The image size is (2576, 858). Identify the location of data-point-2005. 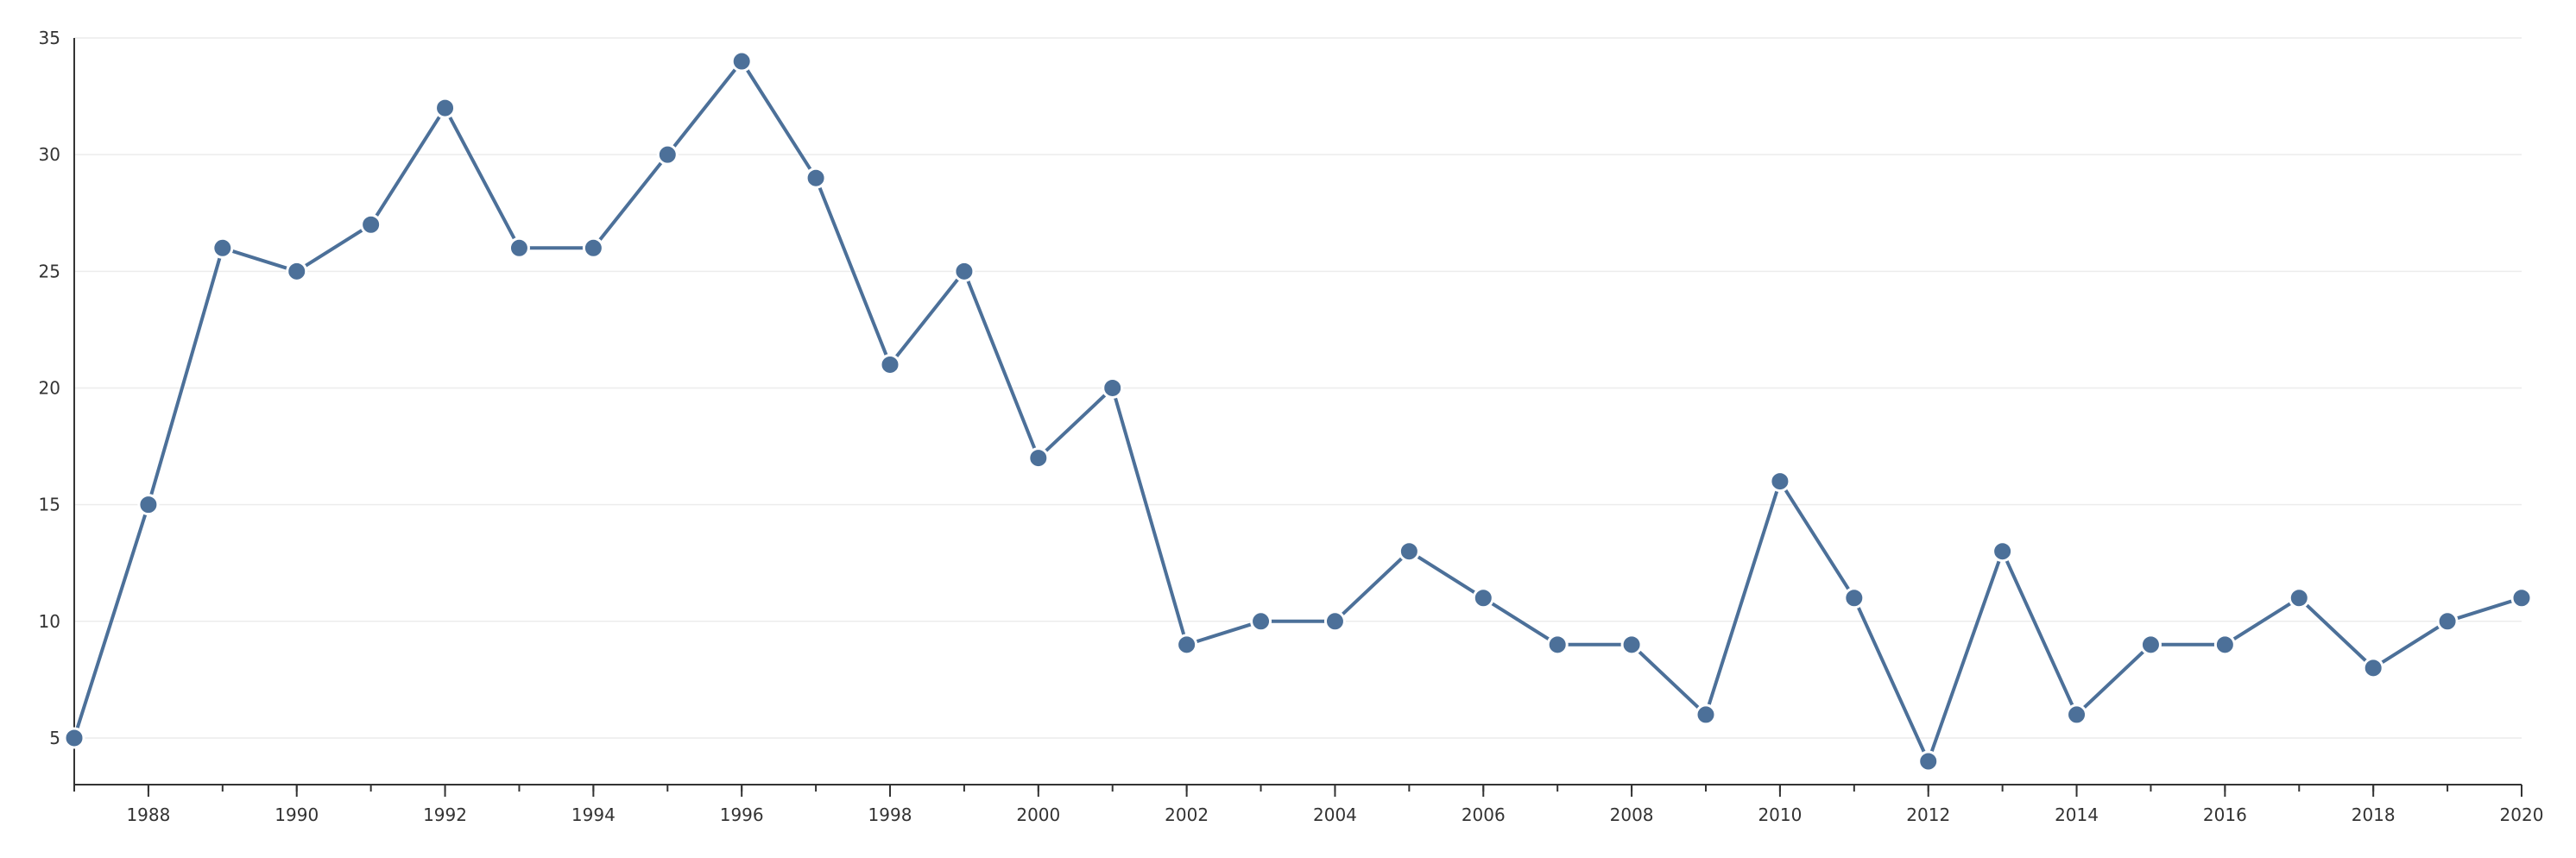
(1409, 551).